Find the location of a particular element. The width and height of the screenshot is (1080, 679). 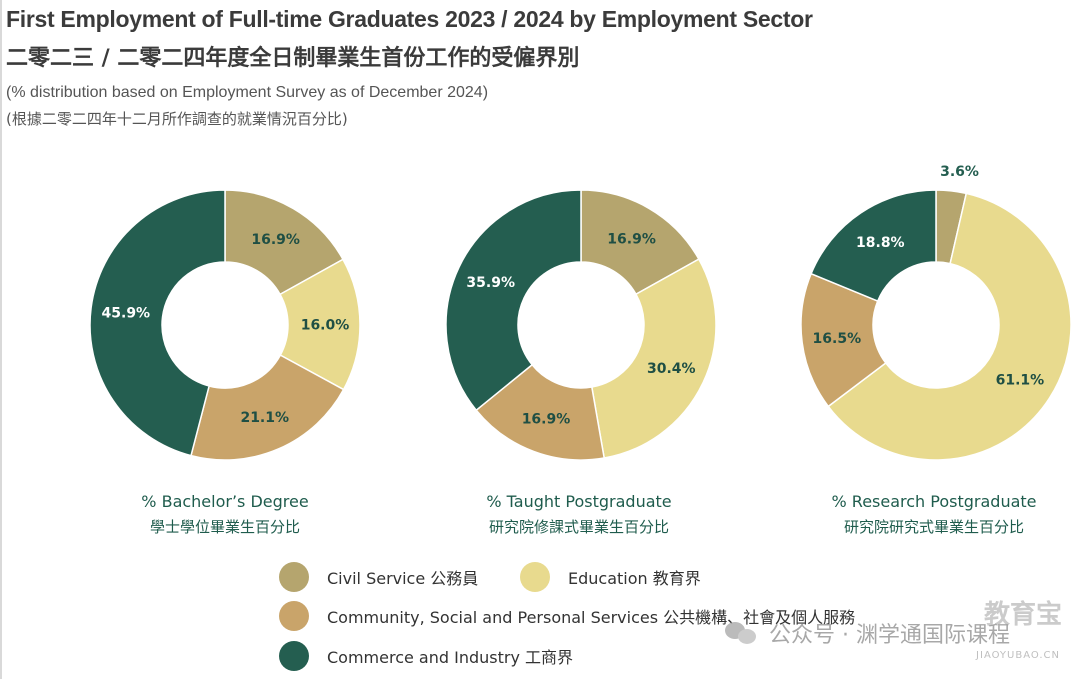

legend-swatch-community is located at coordinates (294, 616).